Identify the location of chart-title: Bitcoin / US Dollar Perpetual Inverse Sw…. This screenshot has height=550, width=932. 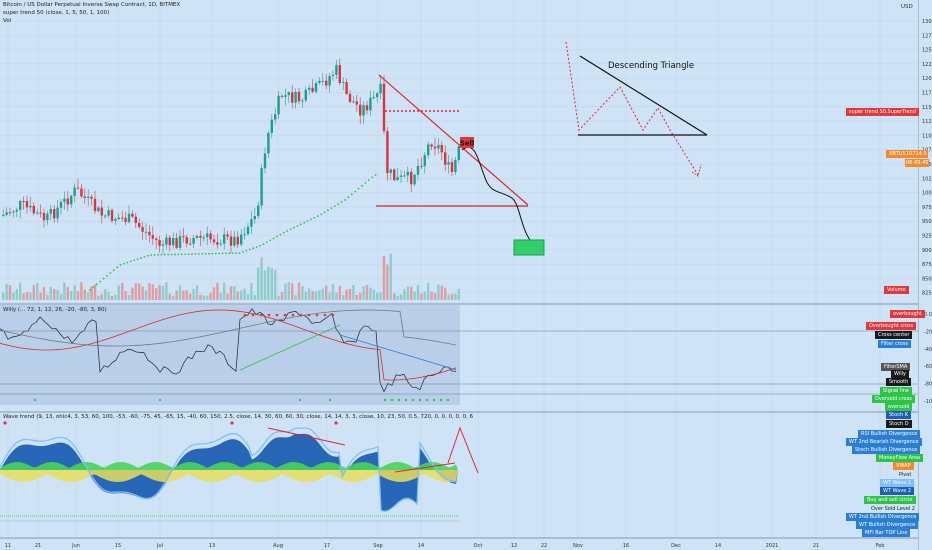
(92, 5).